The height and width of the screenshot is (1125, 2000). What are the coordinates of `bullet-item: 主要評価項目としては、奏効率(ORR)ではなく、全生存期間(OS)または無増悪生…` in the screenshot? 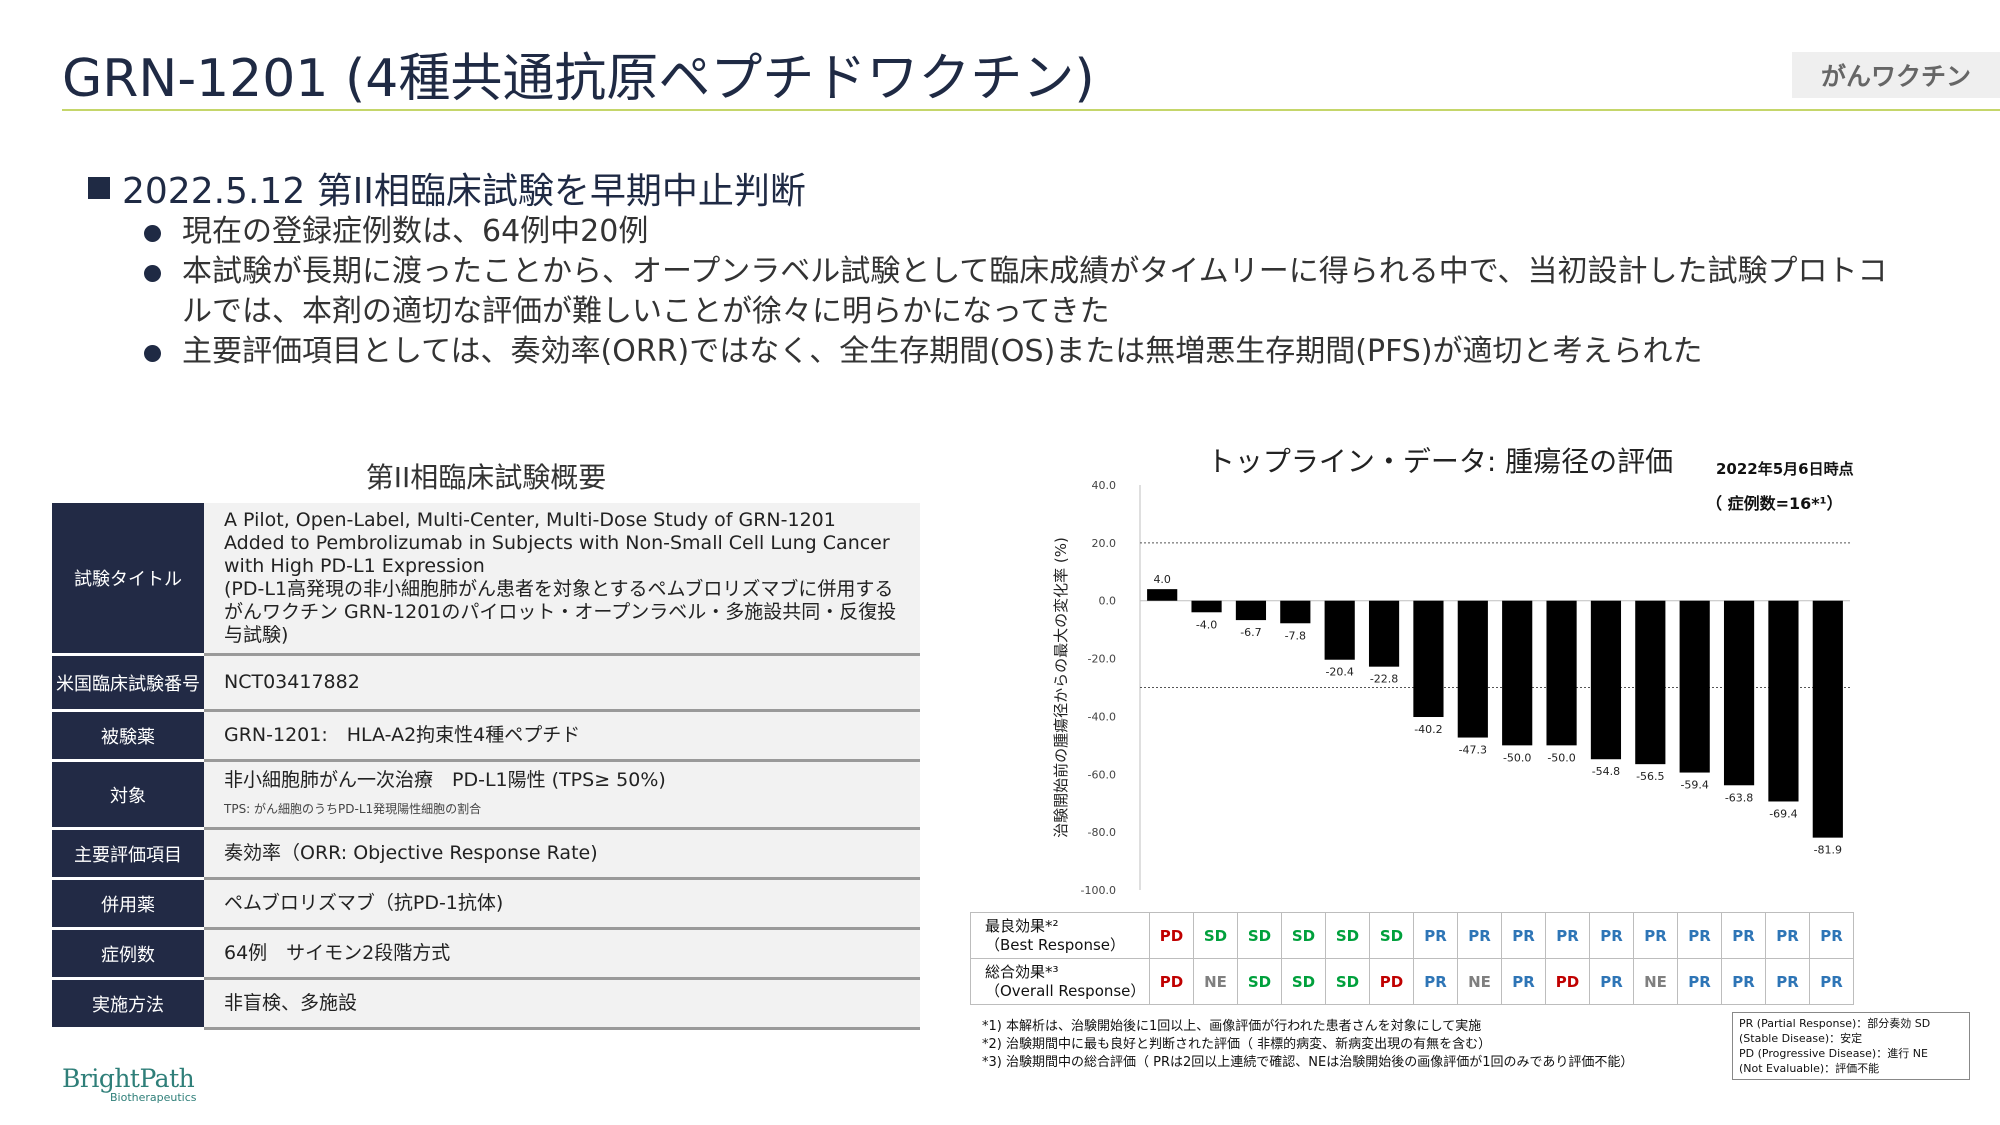 It's located at (1020, 352).